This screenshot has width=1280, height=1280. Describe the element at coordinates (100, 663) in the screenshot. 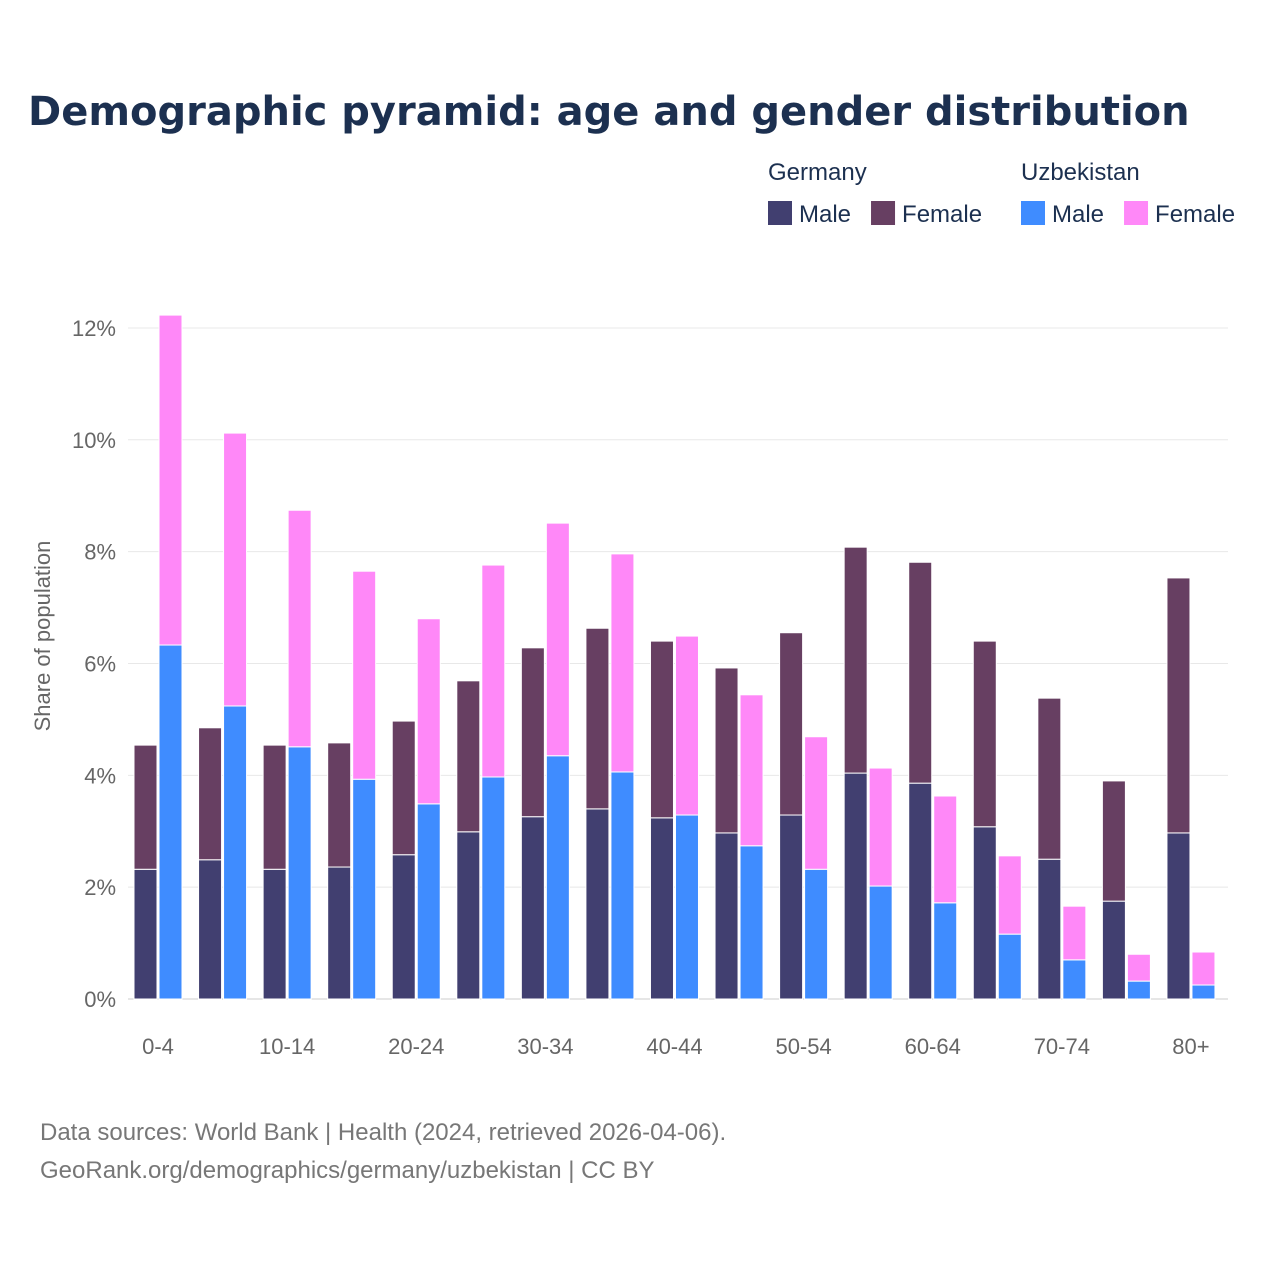

I see `y-tick-label: 6%` at that location.